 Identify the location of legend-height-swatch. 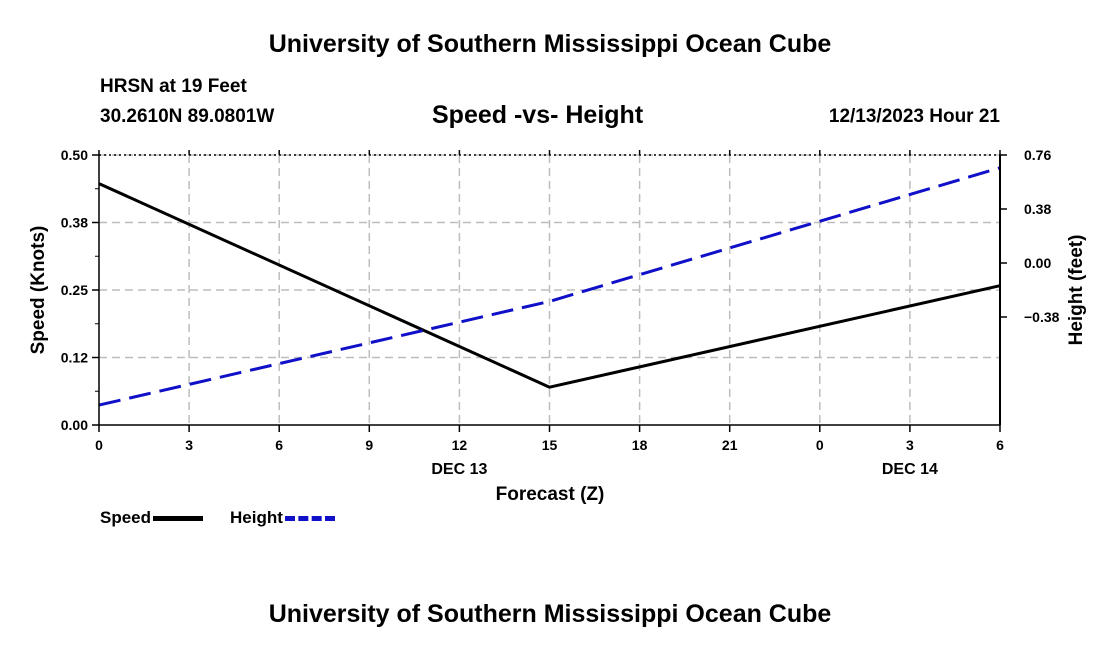
(309, 519).